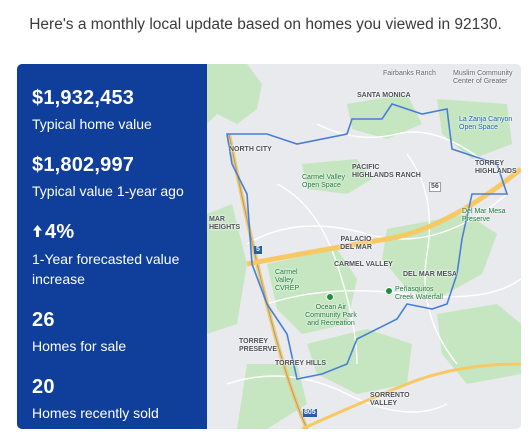  I want to click on map-label: NORTH CITY, so click(250, 149).